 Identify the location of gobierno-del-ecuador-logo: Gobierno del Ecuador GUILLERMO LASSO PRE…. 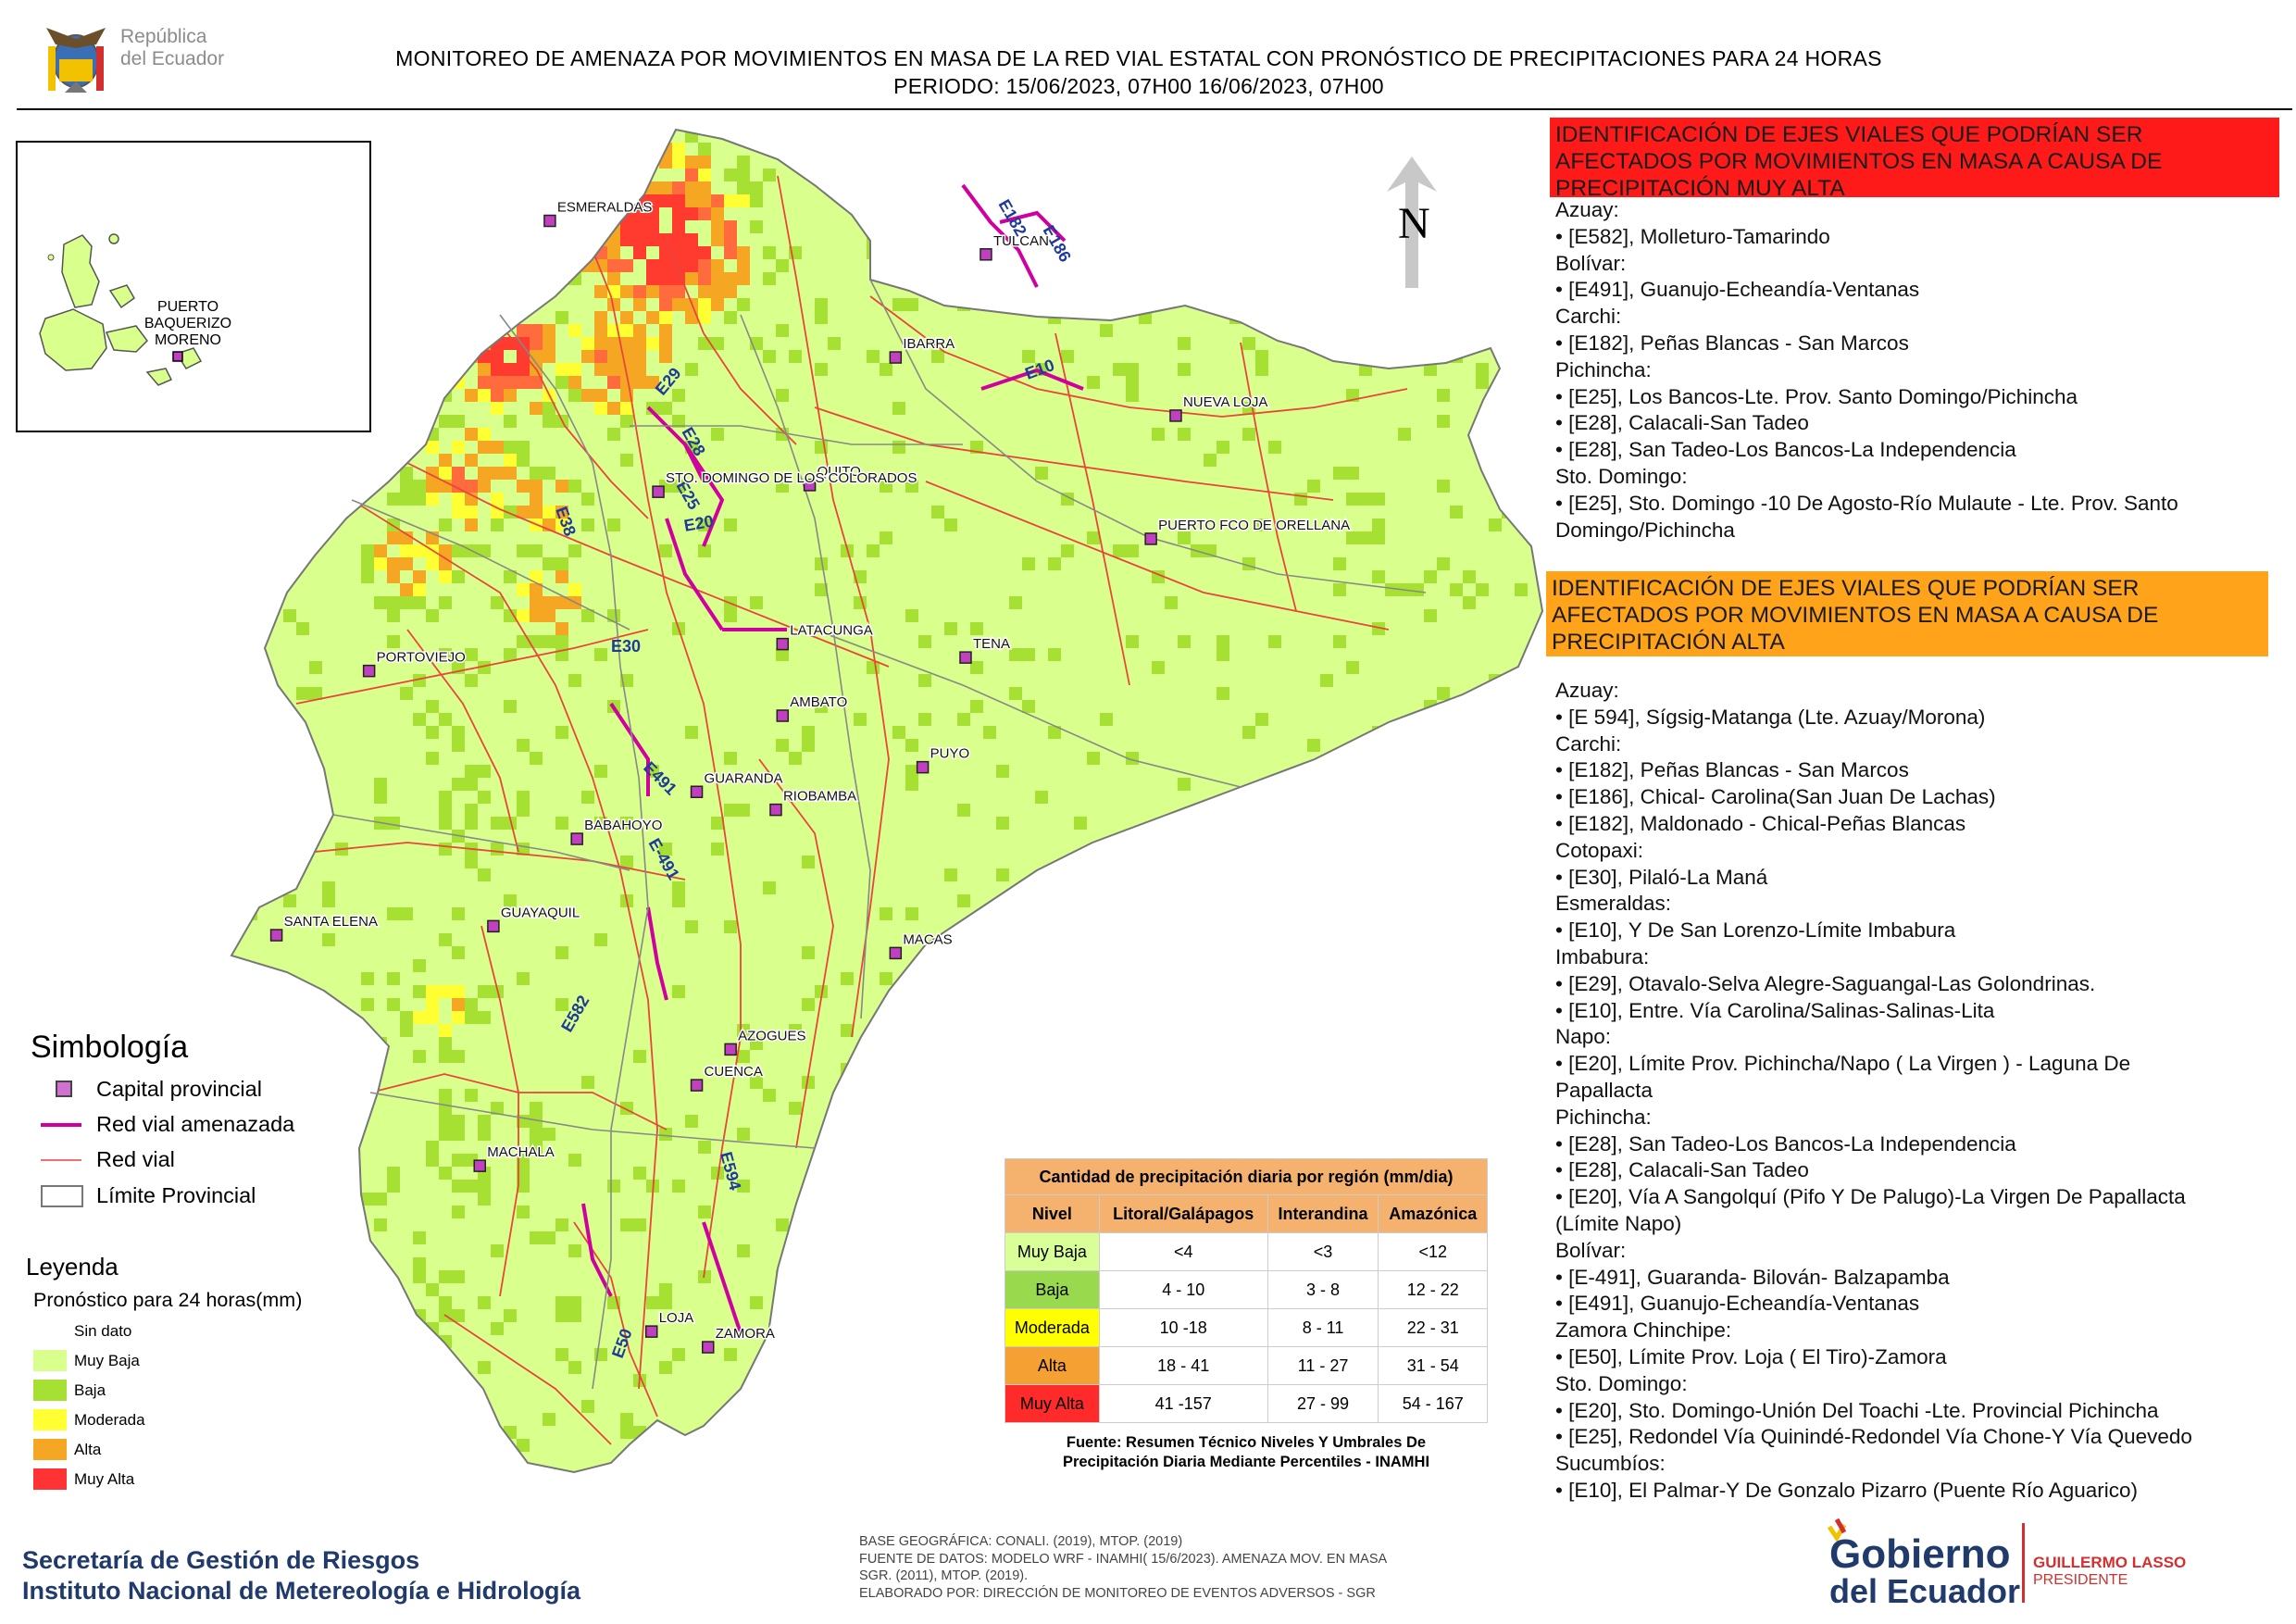
(2006, 1564).